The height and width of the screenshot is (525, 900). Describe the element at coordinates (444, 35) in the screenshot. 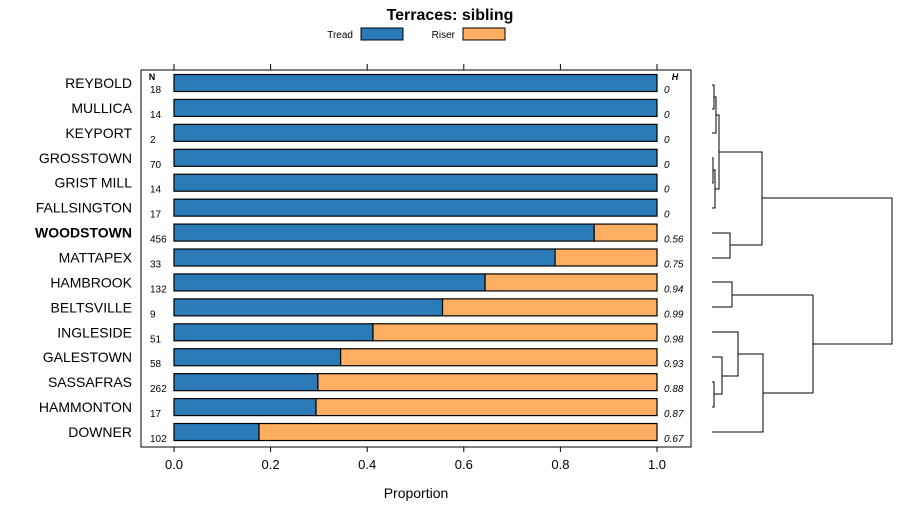

I see `legend-label-riser: Riser` at that location.